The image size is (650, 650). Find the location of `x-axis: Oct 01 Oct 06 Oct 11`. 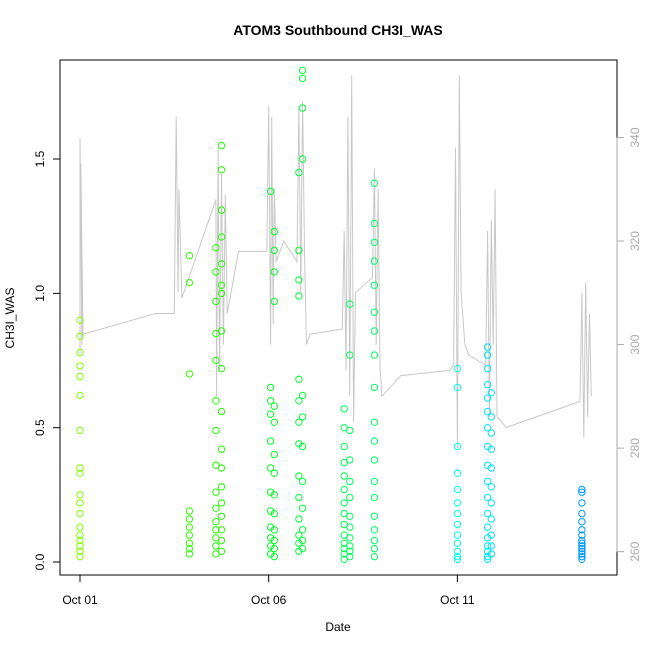

x-axis: Oct 01 Oct 06 Oct 11 is located at coordinates (268, 590).